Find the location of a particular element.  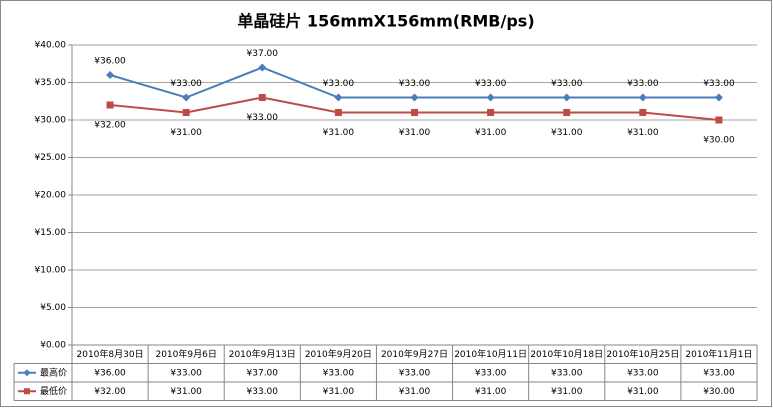

legend-label: 最低价 is located at coordinates (53, 391).